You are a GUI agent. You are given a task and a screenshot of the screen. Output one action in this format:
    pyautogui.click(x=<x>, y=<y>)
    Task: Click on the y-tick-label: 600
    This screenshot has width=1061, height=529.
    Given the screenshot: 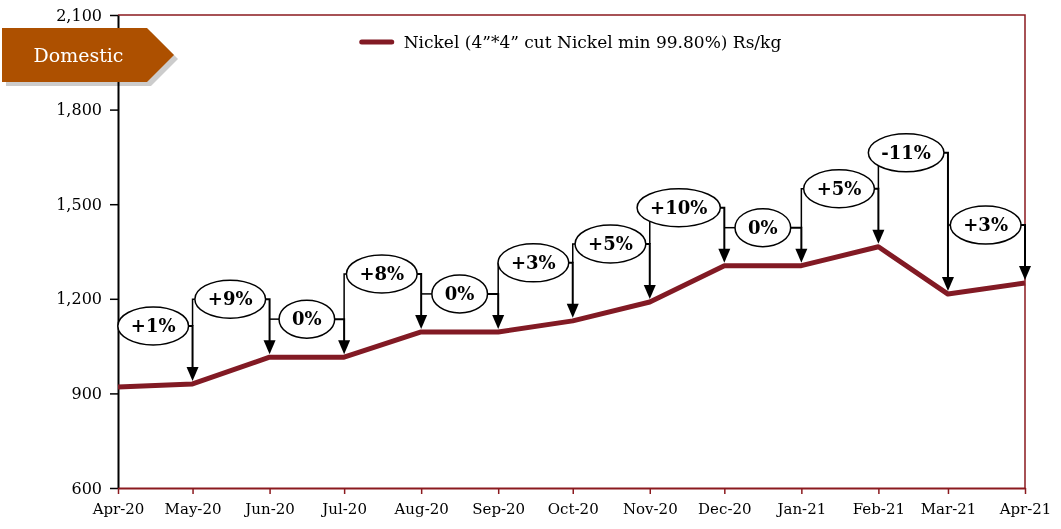 What is the action you would take?
    pyautogui.click(x=86, y=488)
    